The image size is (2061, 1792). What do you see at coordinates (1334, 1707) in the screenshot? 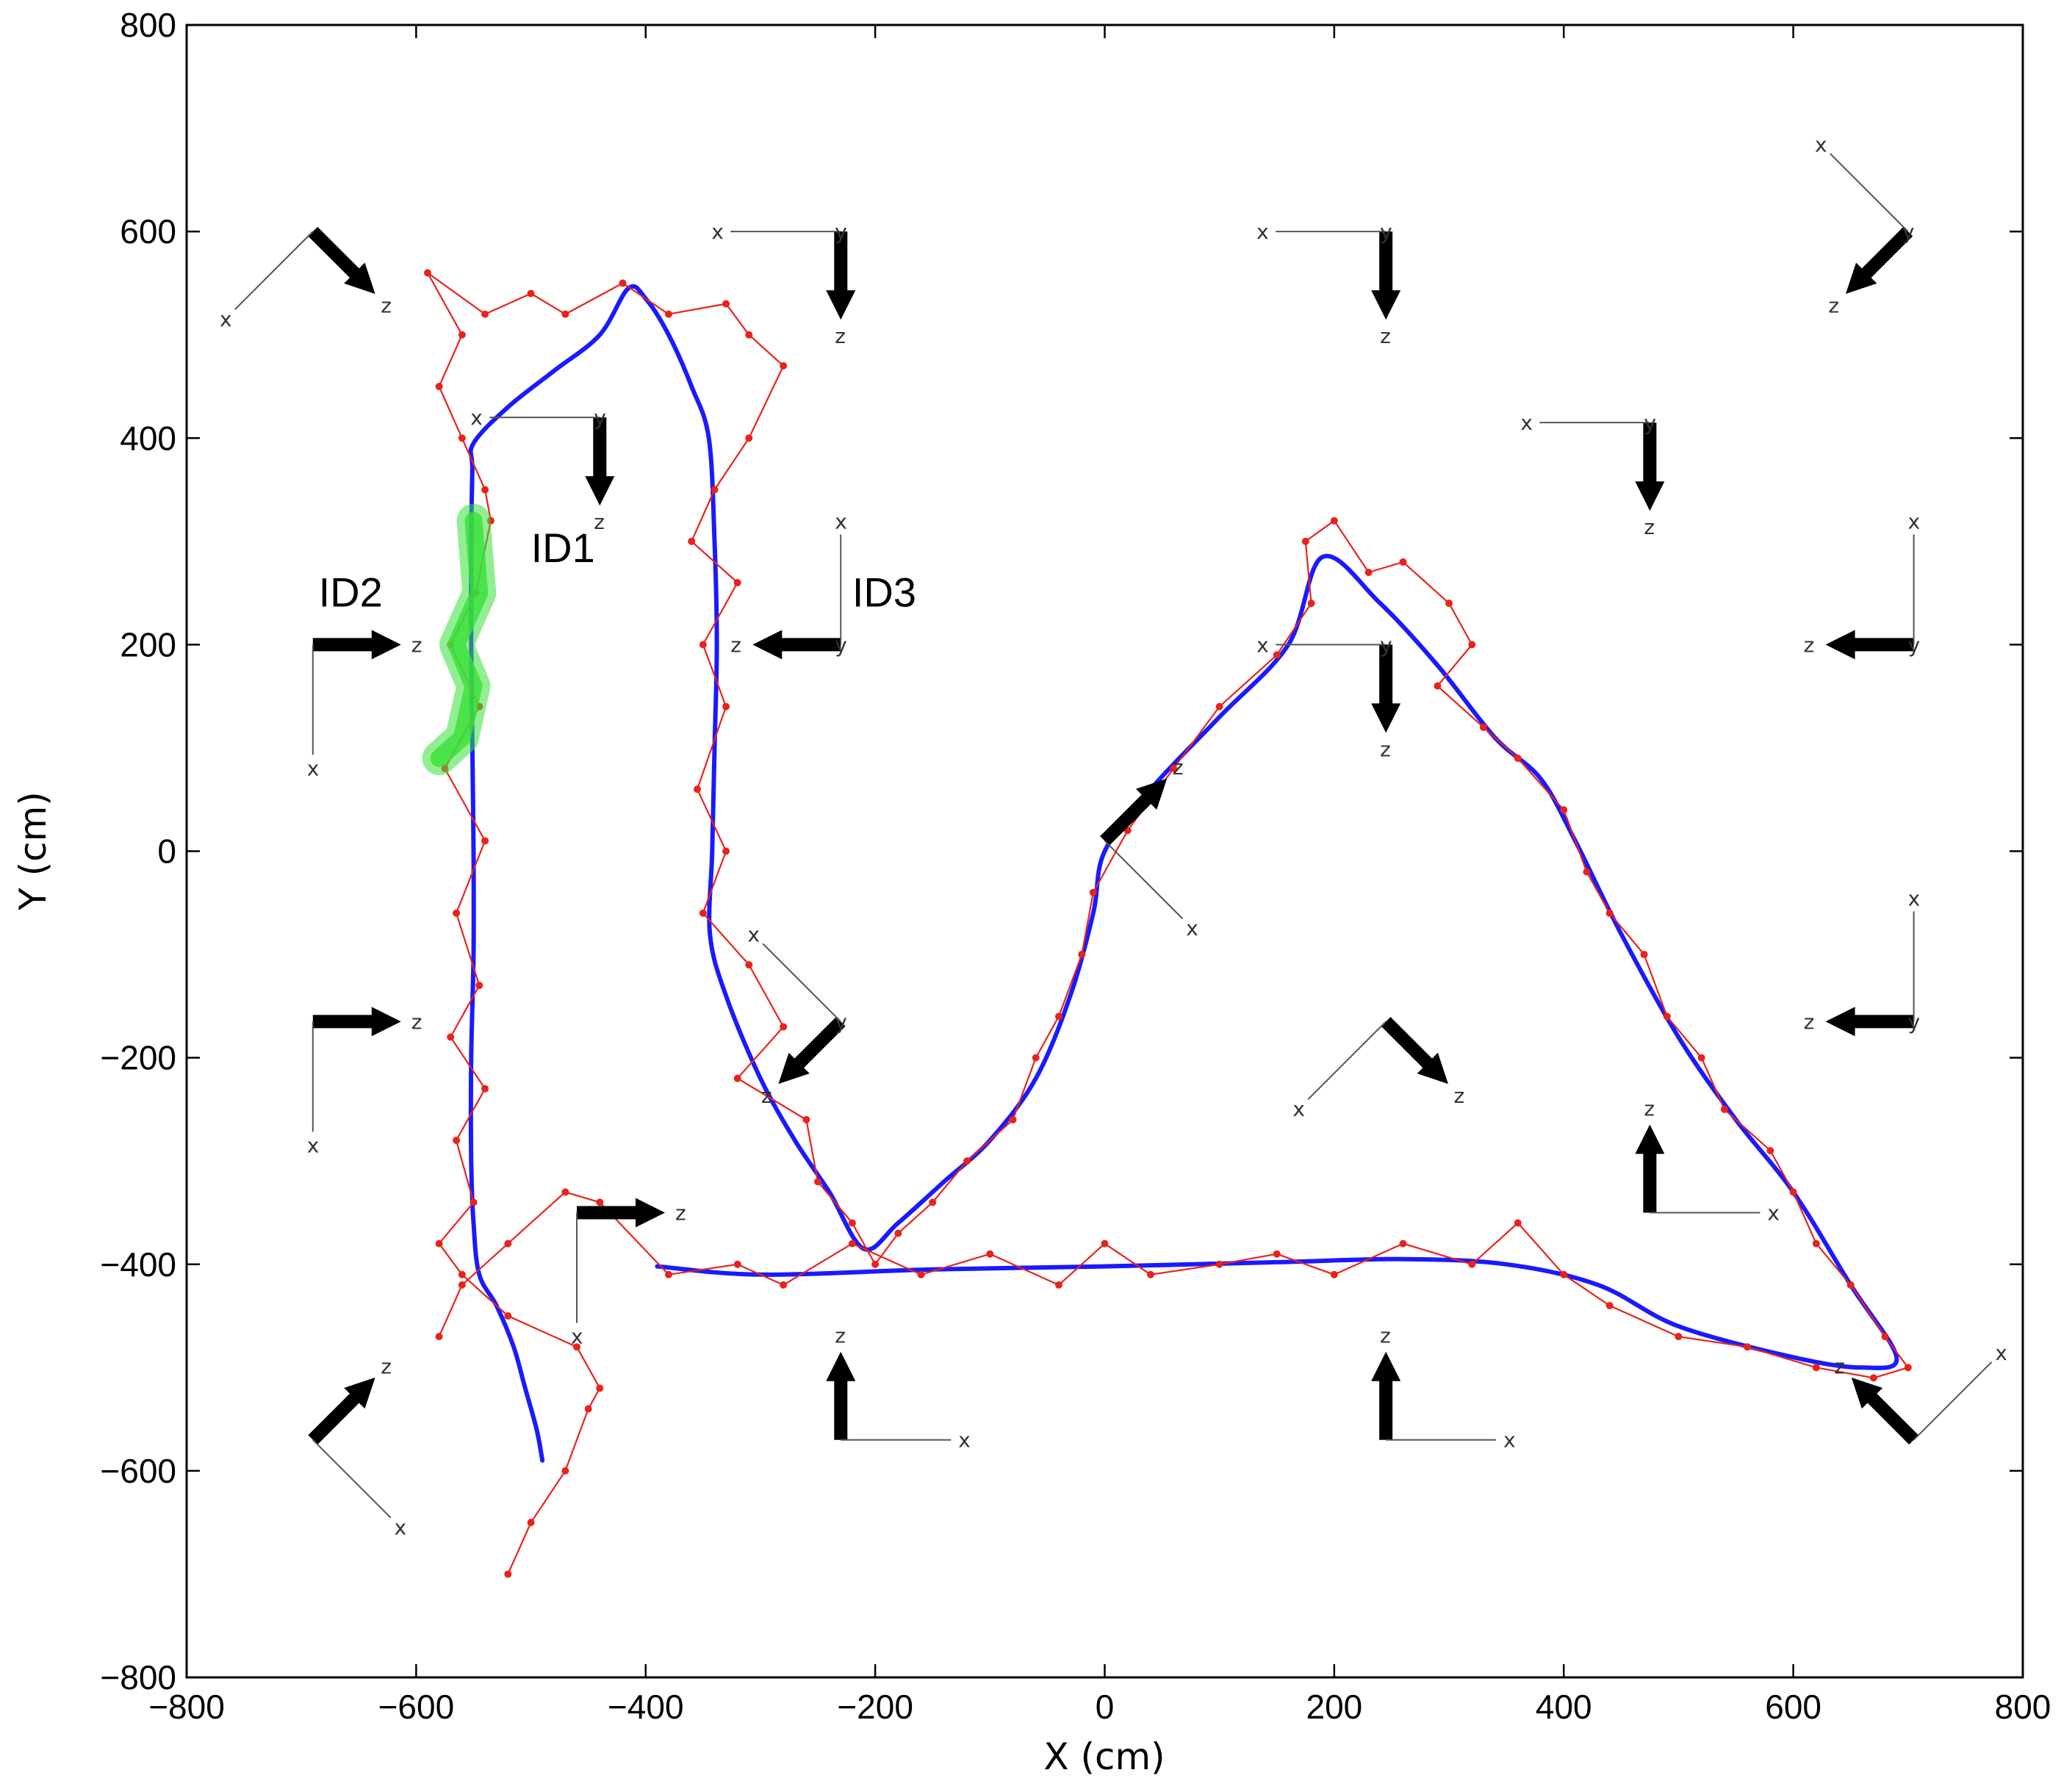
I see `x-tick-label: 200` at bounding box center [1334, 1707].